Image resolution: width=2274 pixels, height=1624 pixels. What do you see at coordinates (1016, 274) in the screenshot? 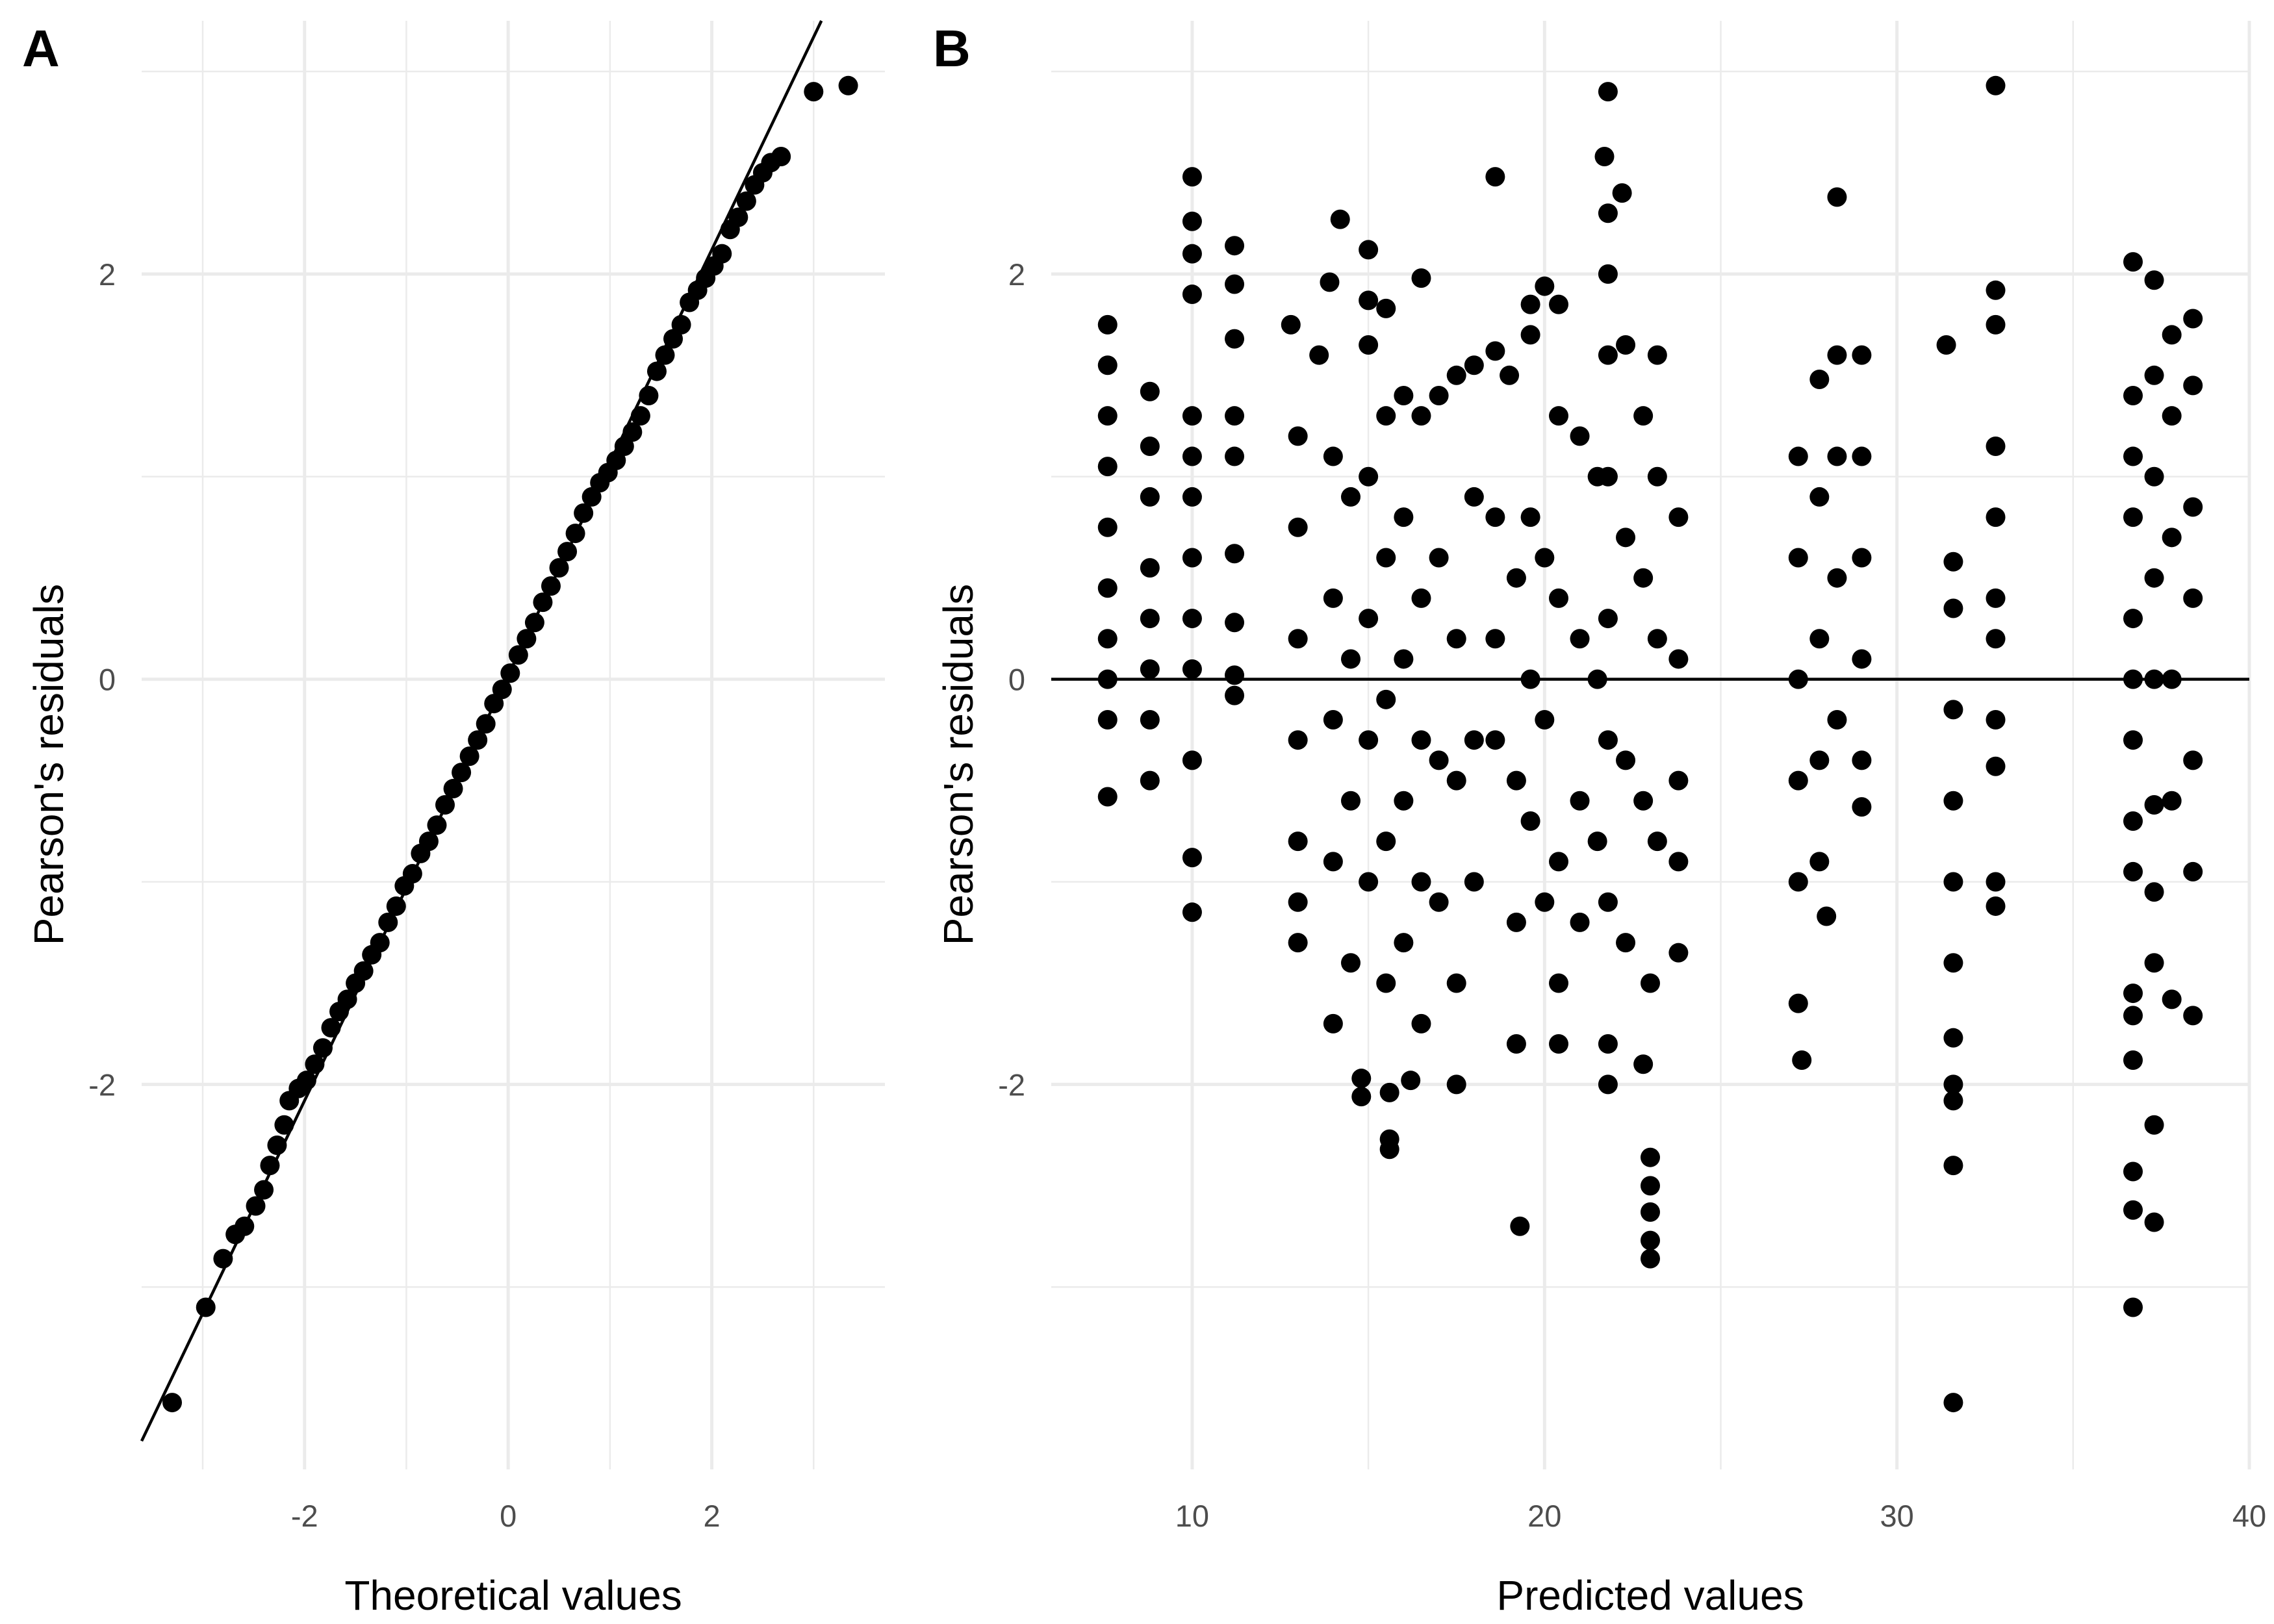
I see `y-tick-label: 2` at bounding box center [1016, 274].